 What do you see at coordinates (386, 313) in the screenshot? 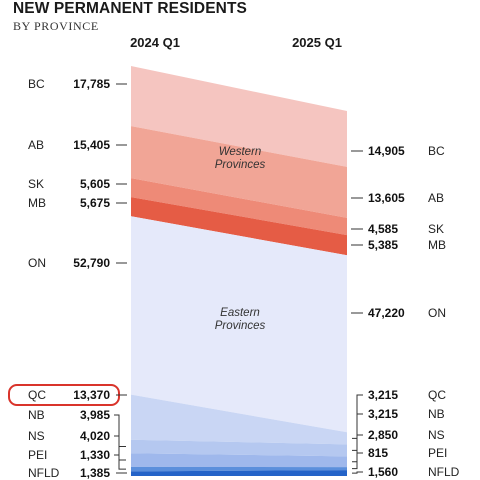
I see `right-value-on: 47,220` at bounding box center [386, 313].